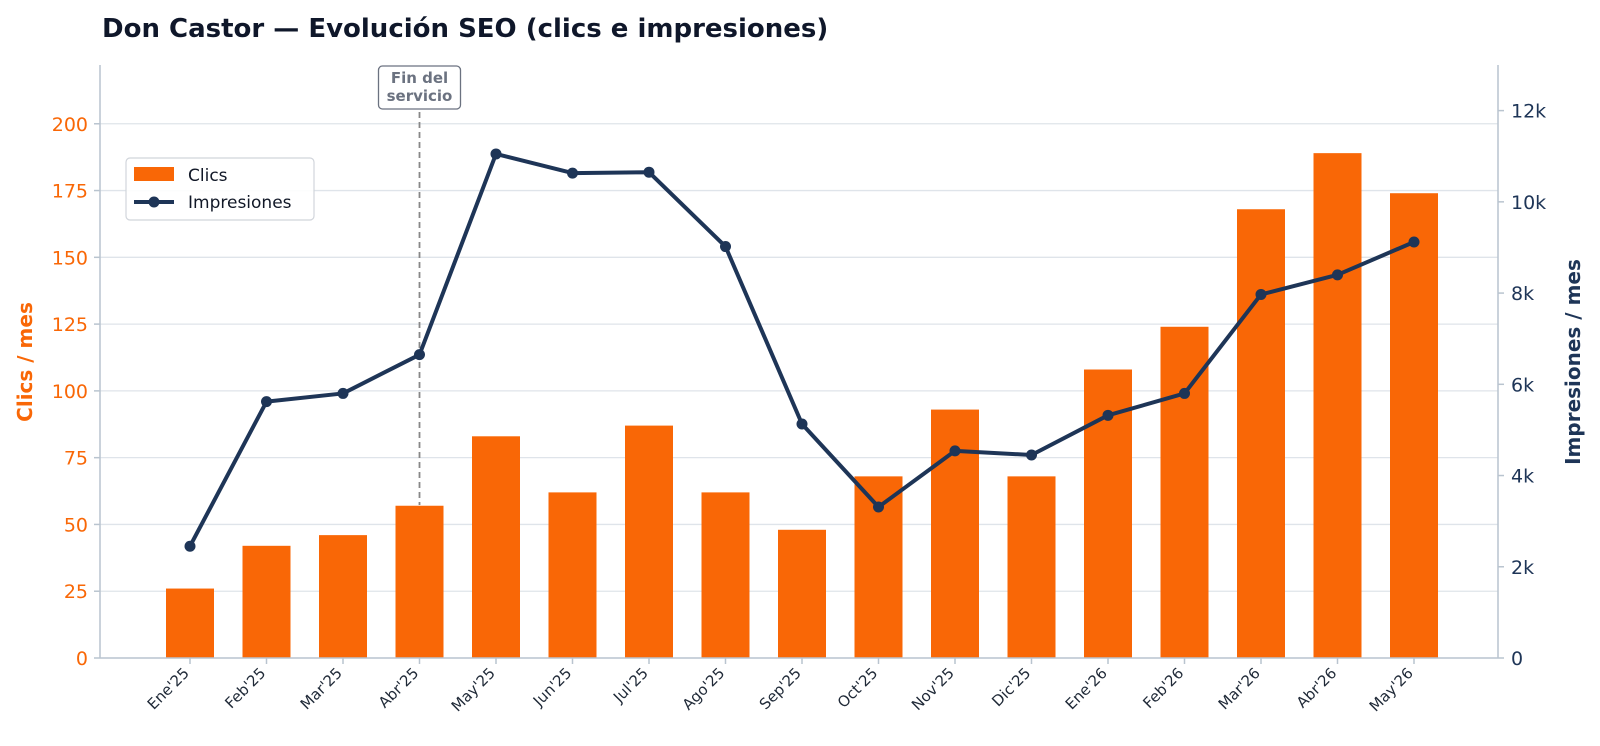 This screenshot has height=746, width=1600. Describe the element at coordinates (419, 78) in the screenshot. I see `annotation-text: Fin del` at that location.